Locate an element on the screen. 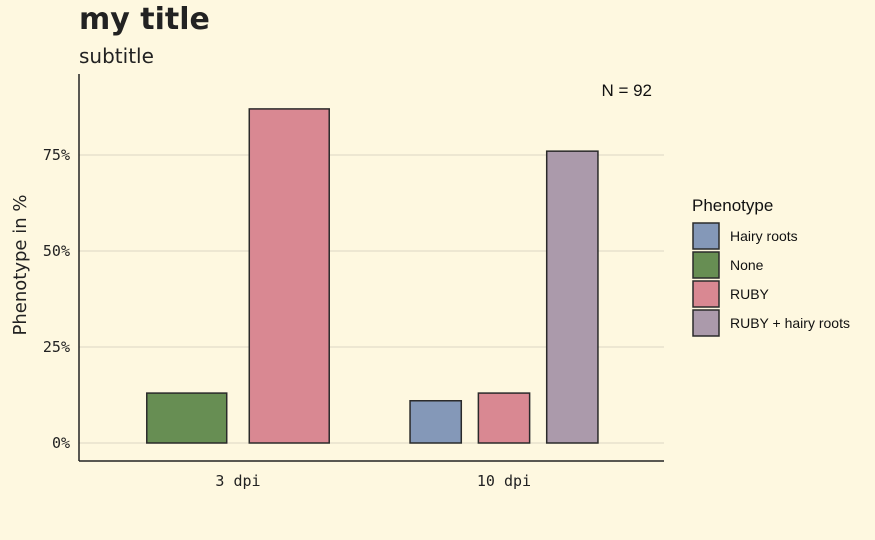 This screenshot has height=540, width=875. legend: Hairy roots None RUBY RUBY + hairy roots is located at coordinates (771, 279).